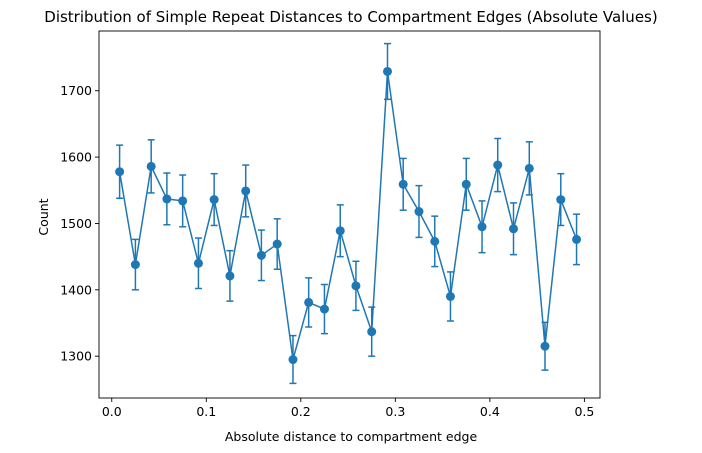 Image resolution: width=702 pixels, height=453 pixels. I want to click on x-tick-label: 0.2, so click(301, 411).